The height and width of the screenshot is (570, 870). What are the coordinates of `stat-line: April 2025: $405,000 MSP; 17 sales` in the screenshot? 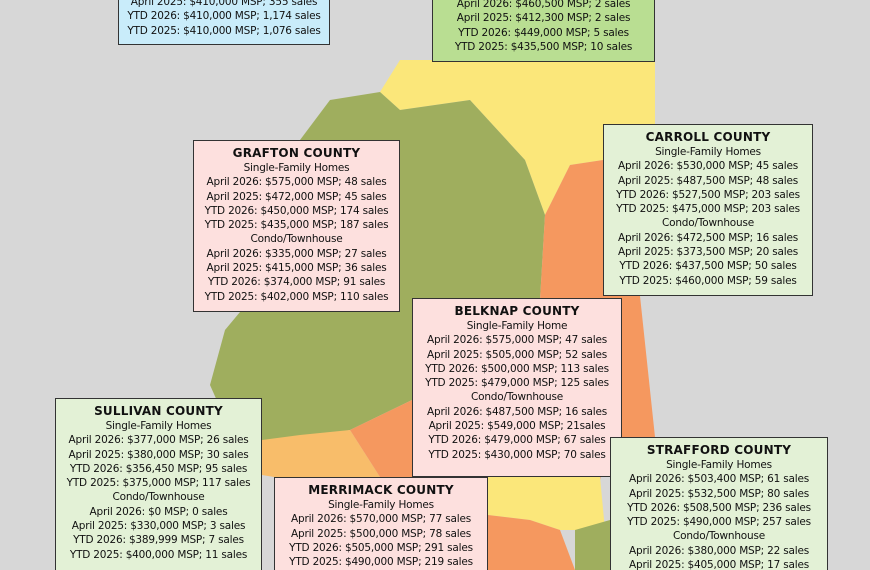 It's located at (719, 564).